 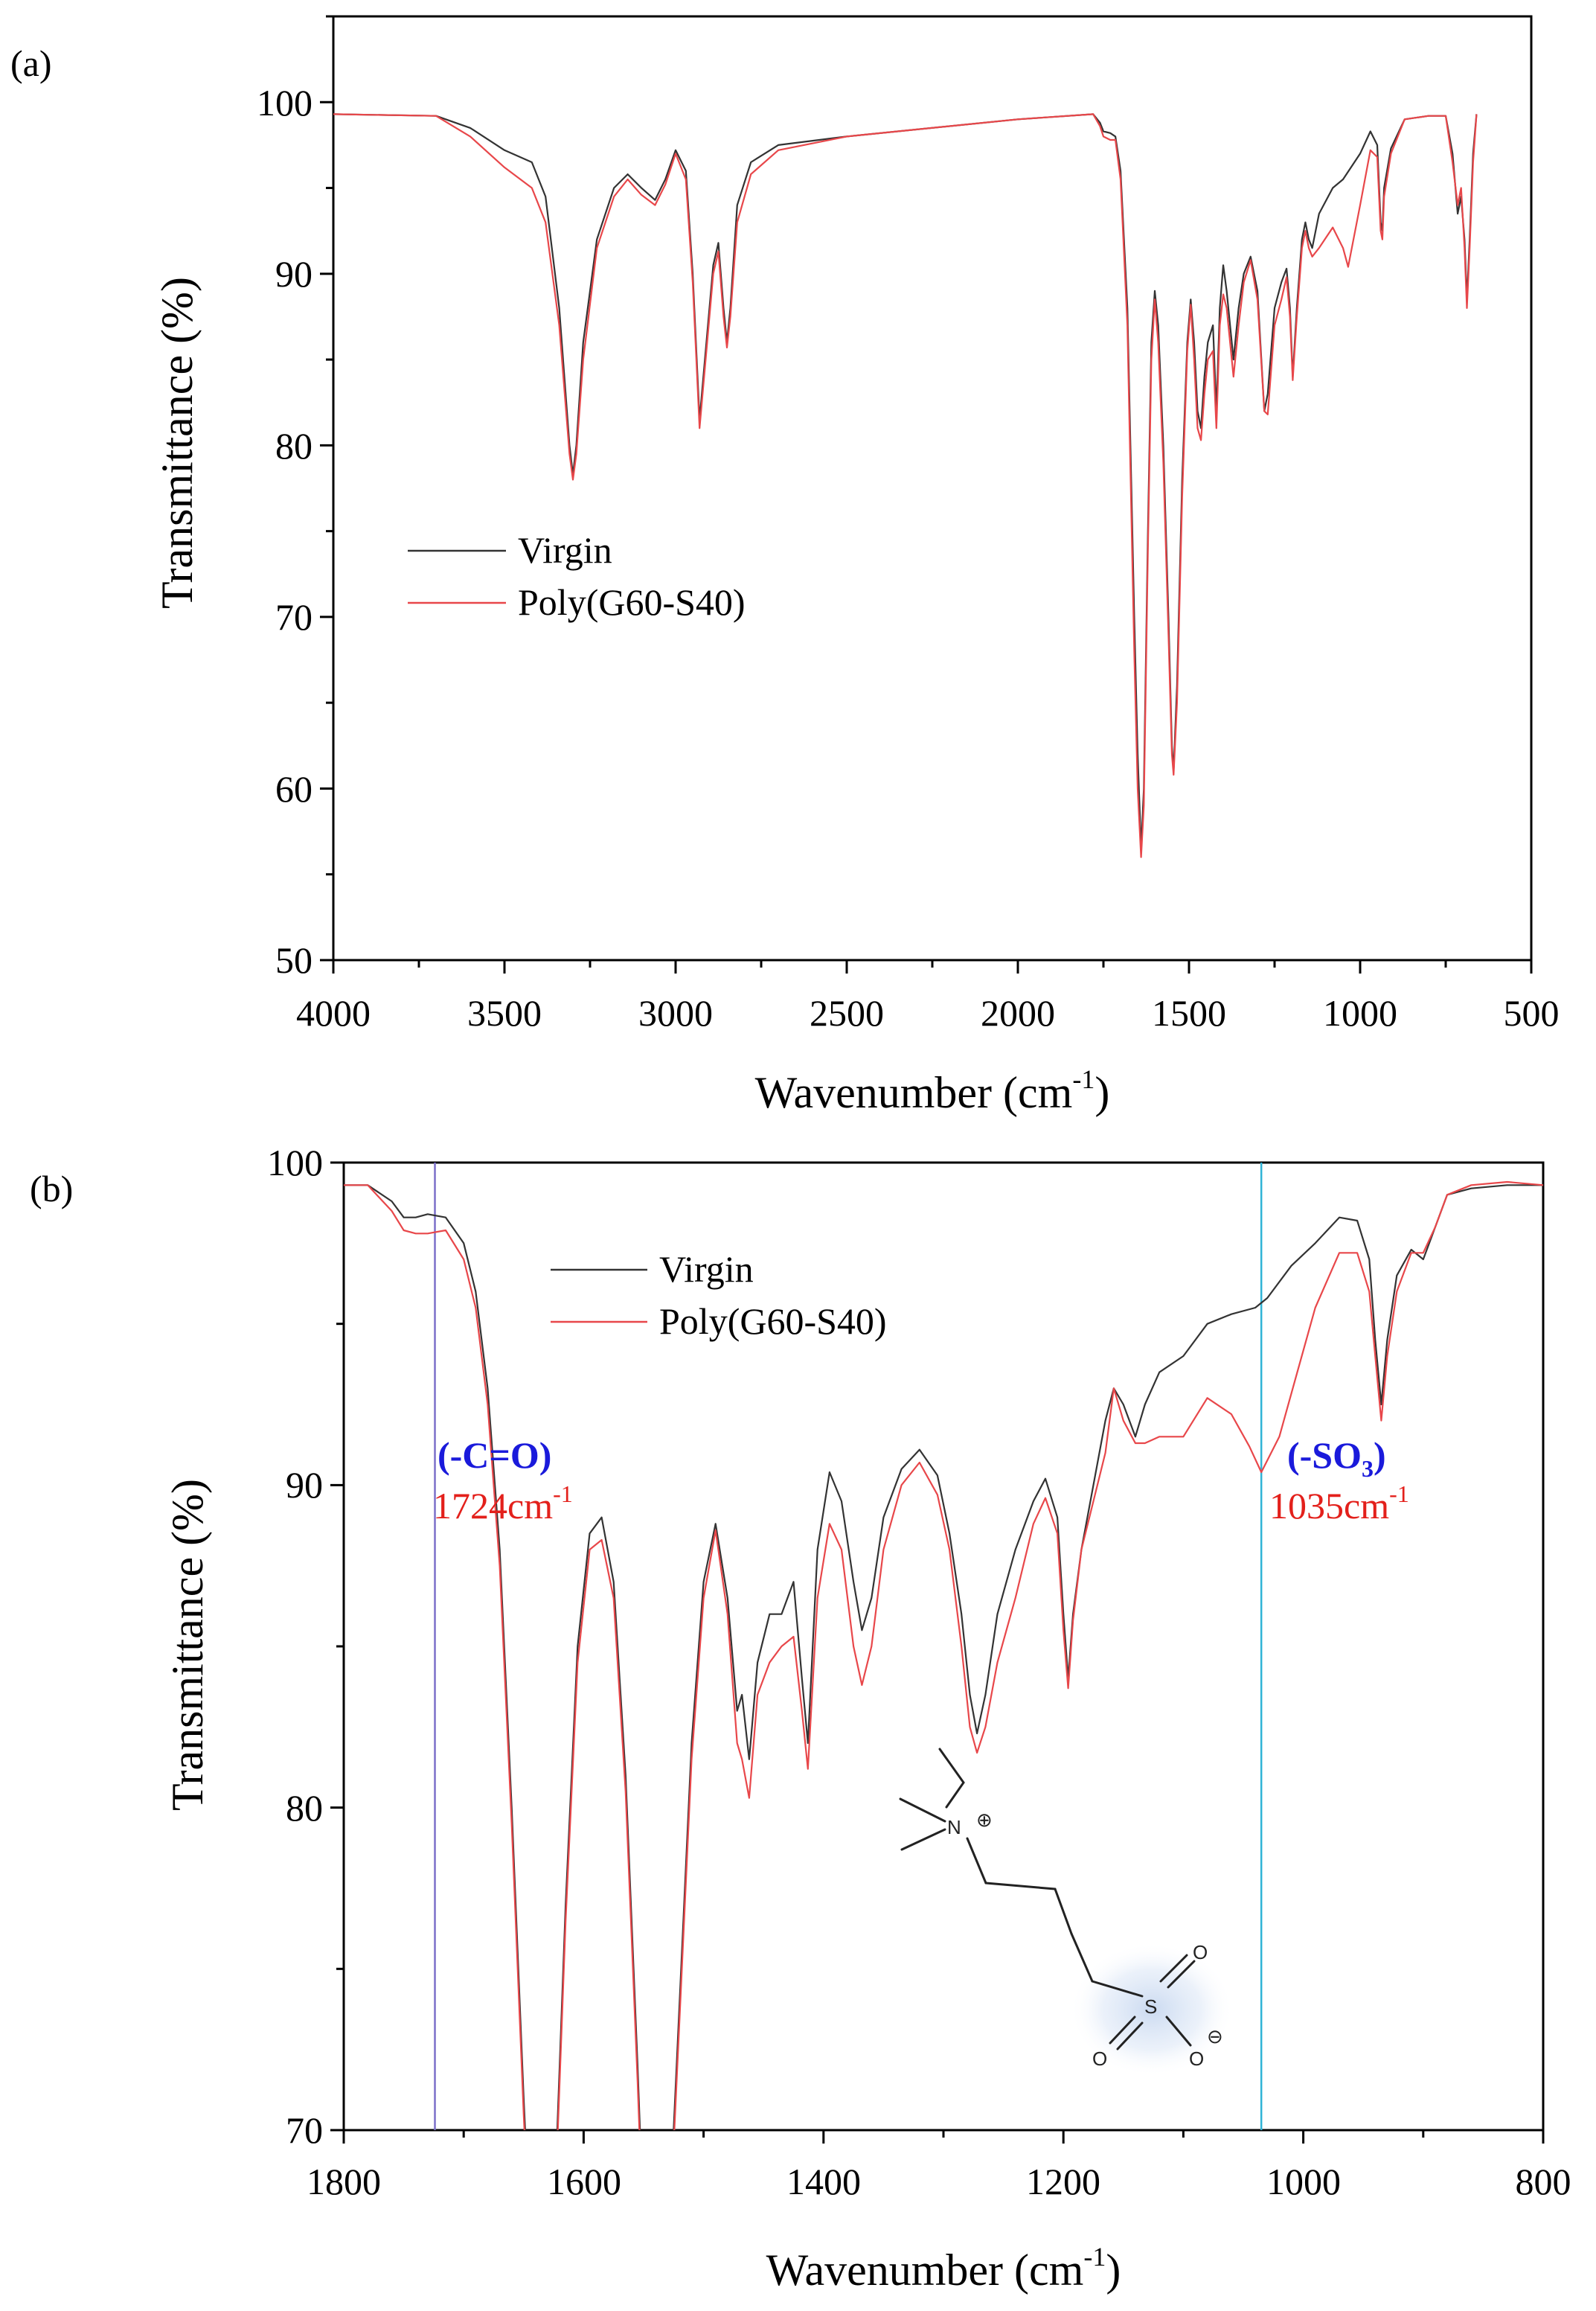 I want to click on chemical-structure: N ⊕ S O O O ⊖, so click(x=1066, y=1912).